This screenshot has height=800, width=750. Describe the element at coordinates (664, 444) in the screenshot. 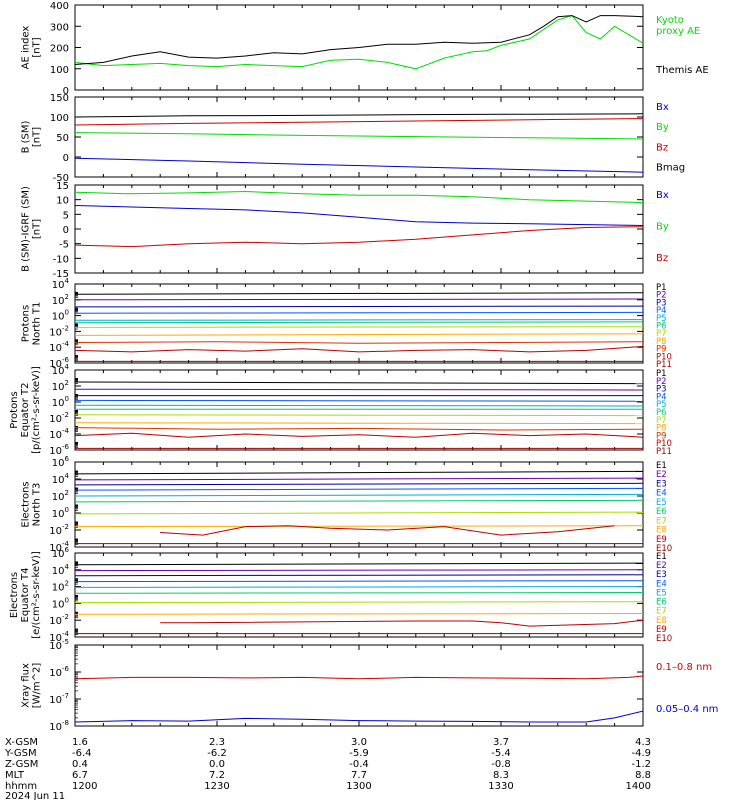

I see `legend-label: P10` at that location.